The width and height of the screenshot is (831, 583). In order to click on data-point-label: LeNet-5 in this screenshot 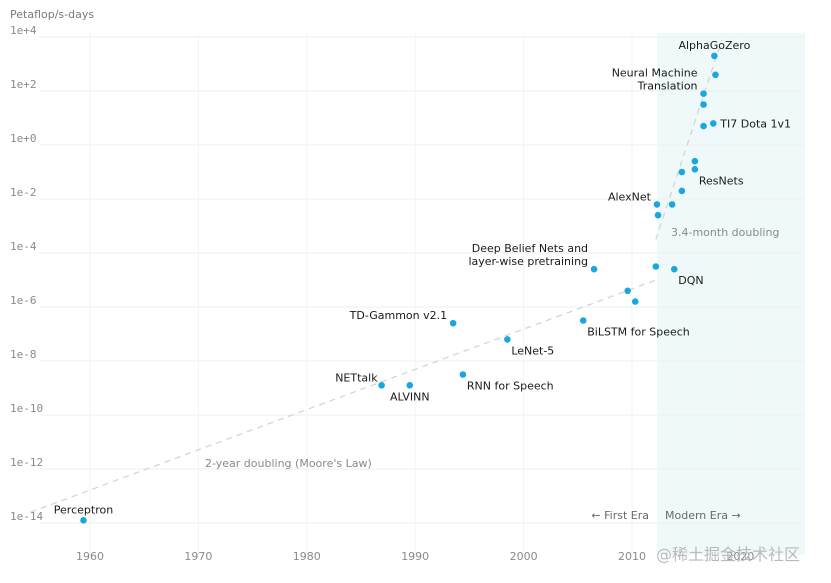, I will do `click(532, 350)`.